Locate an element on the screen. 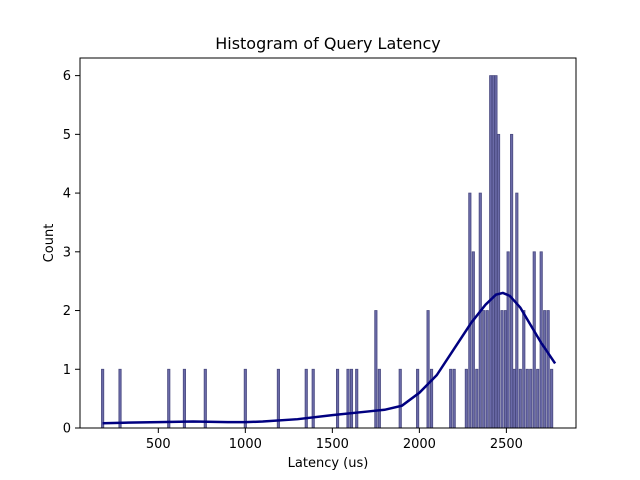 This screenshot has height=480, width=640. x-tick-label: 2500 is located at coordinates (506, 444).